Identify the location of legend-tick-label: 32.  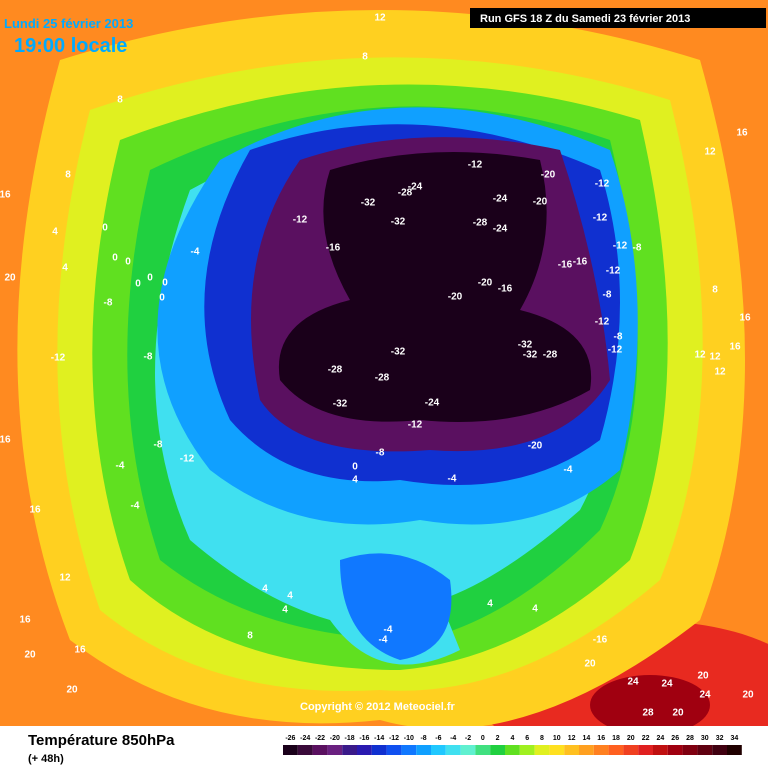
(720, 738).